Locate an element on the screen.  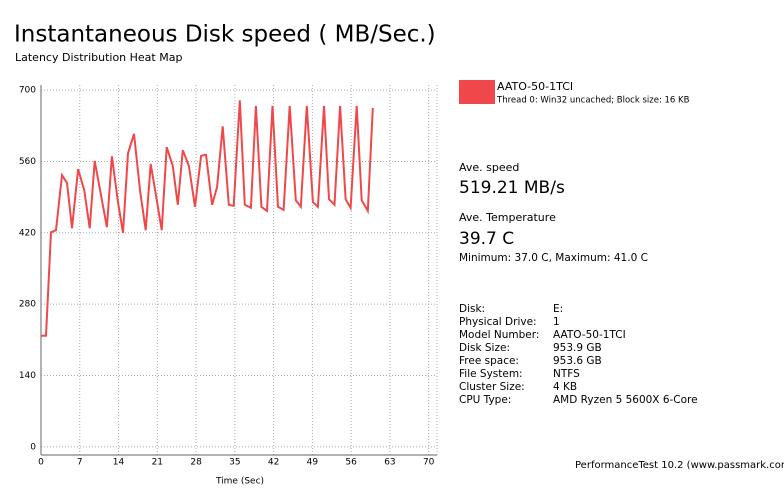
info-label: Physical Drive: is located at coordinates (498, 322).